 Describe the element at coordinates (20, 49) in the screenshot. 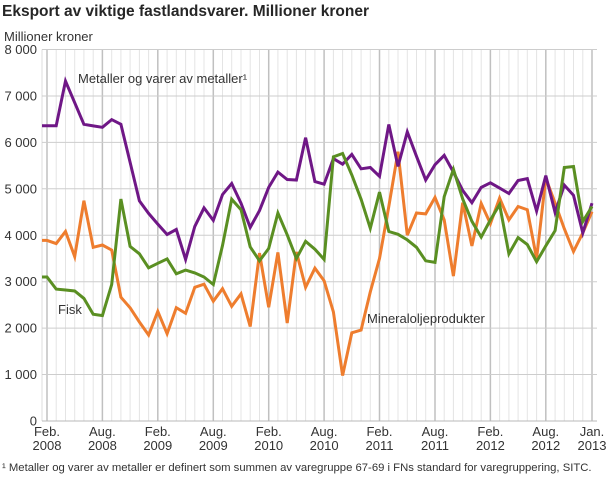

I see `svg-text: 8 000` at that location.